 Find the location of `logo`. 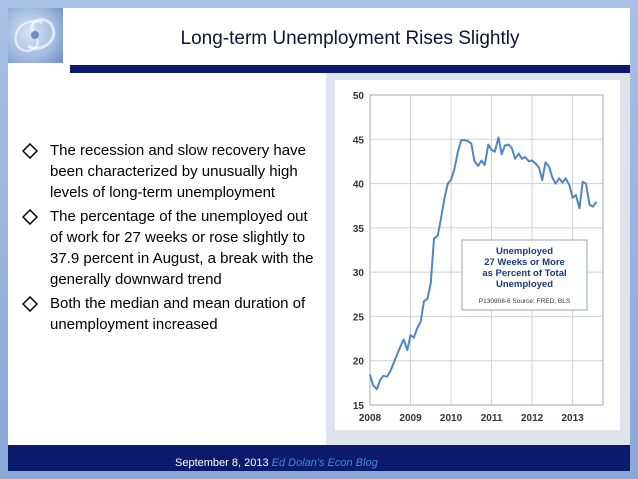

logo is located at coordinates (35, 35).